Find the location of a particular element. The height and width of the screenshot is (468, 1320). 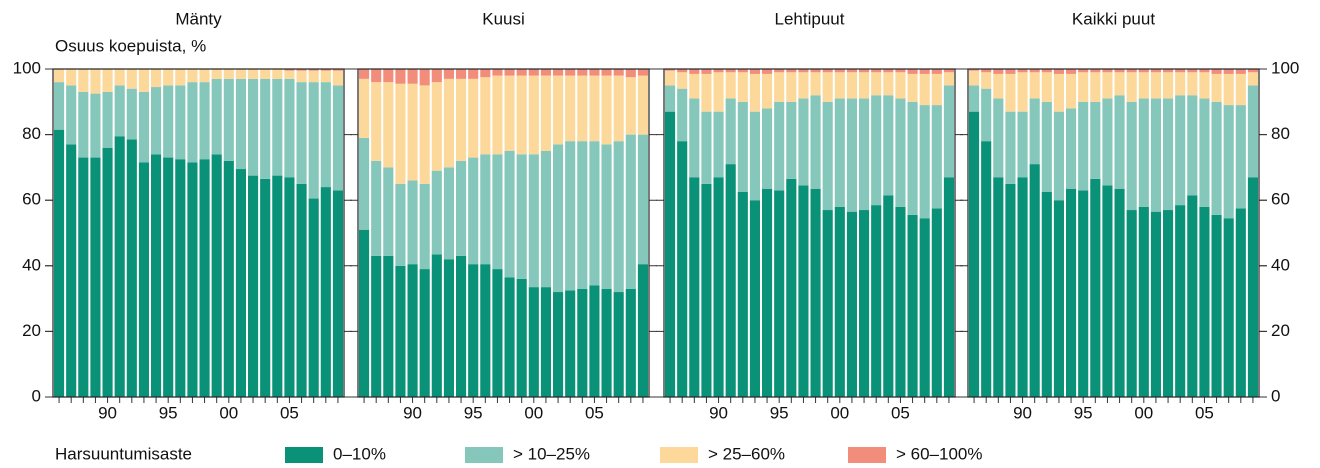

x-tick-label: 95 is located at coordinates (168, 412).